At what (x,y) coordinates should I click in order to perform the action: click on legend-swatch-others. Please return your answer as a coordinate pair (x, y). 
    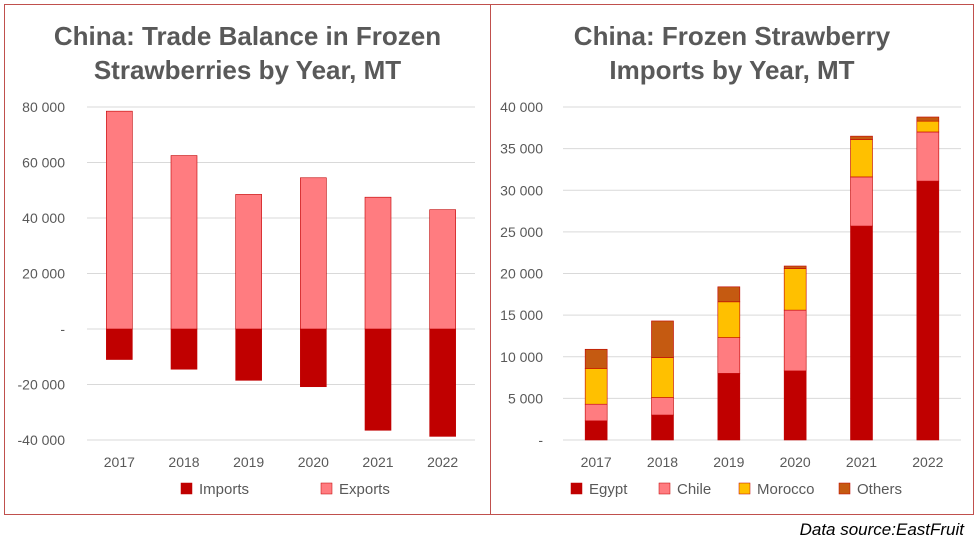
    Looking at the image, I should click on (844, 488).